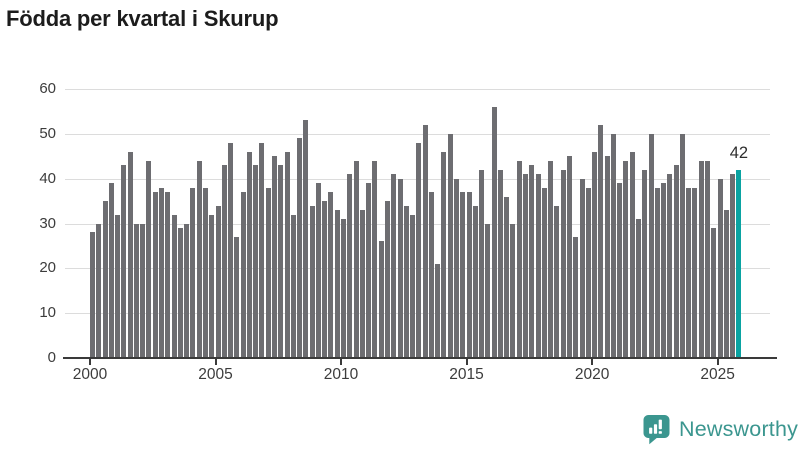 The image size is (800, 450). Describe the element at coordinates (739, 428) in the screenshot. I see `newsworthy-logo-text: Newsworthy` at that location.